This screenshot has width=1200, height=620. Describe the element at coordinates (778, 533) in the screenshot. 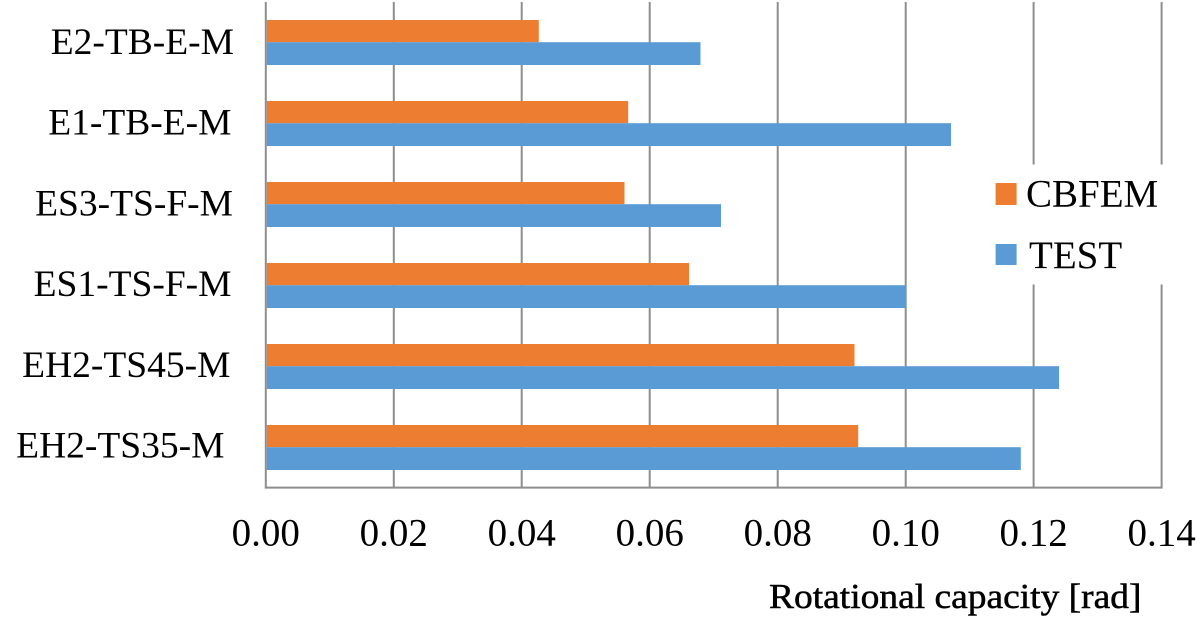

I see `svg-text: 0.08` at that location.